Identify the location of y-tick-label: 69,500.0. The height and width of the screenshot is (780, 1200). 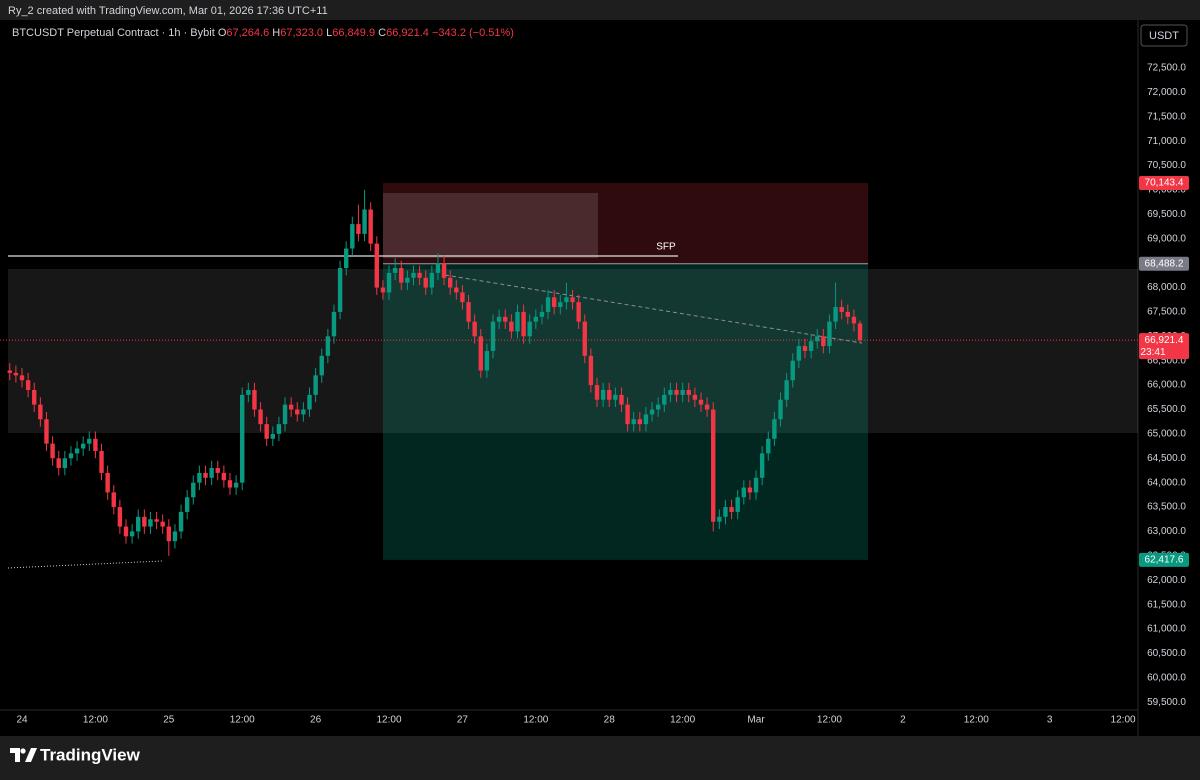
(1166, 214).